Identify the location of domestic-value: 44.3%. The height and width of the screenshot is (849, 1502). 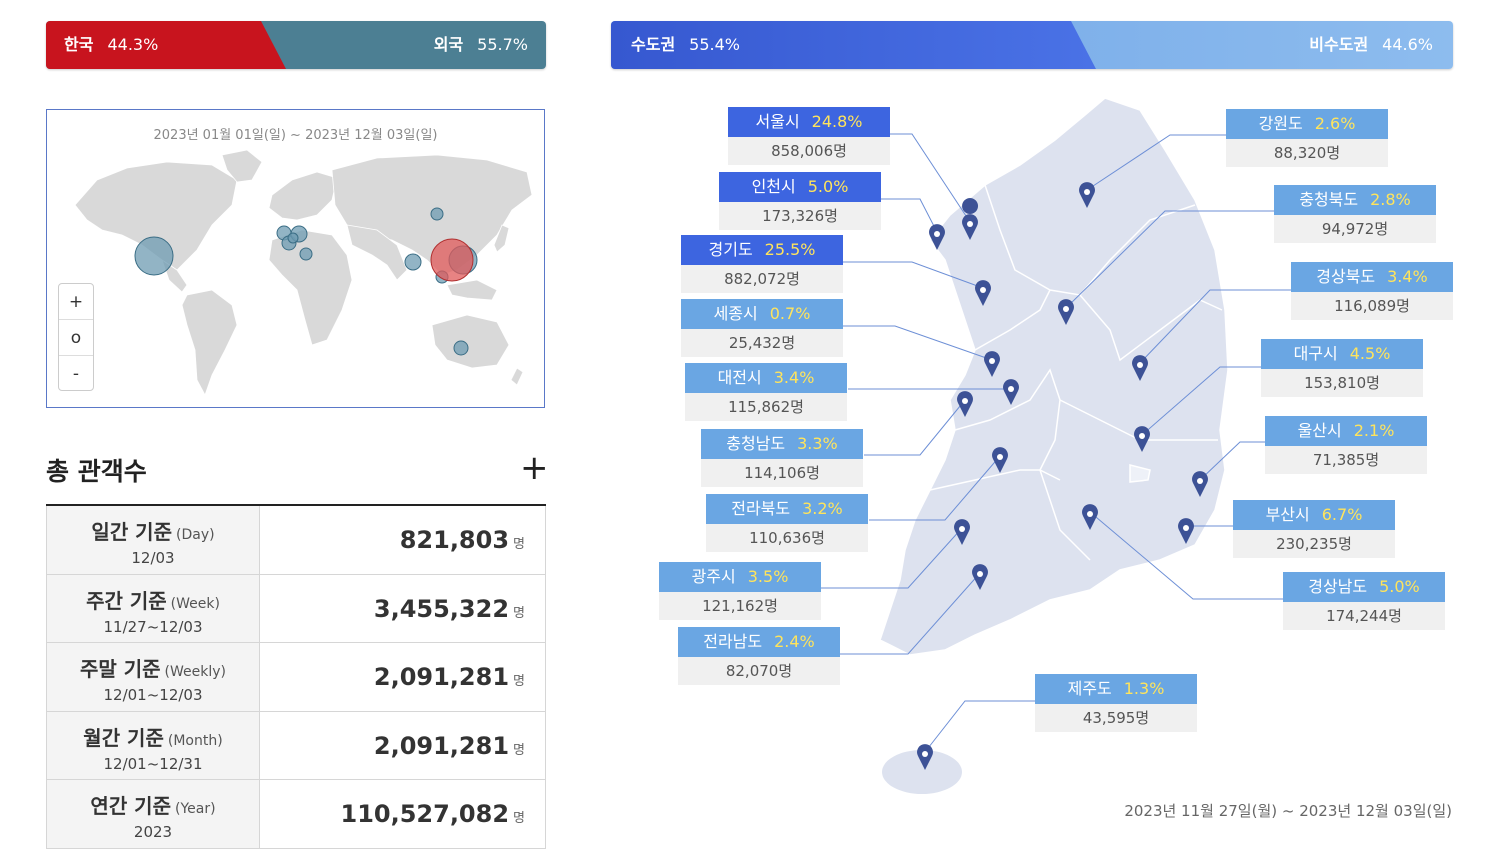
(133, 44).